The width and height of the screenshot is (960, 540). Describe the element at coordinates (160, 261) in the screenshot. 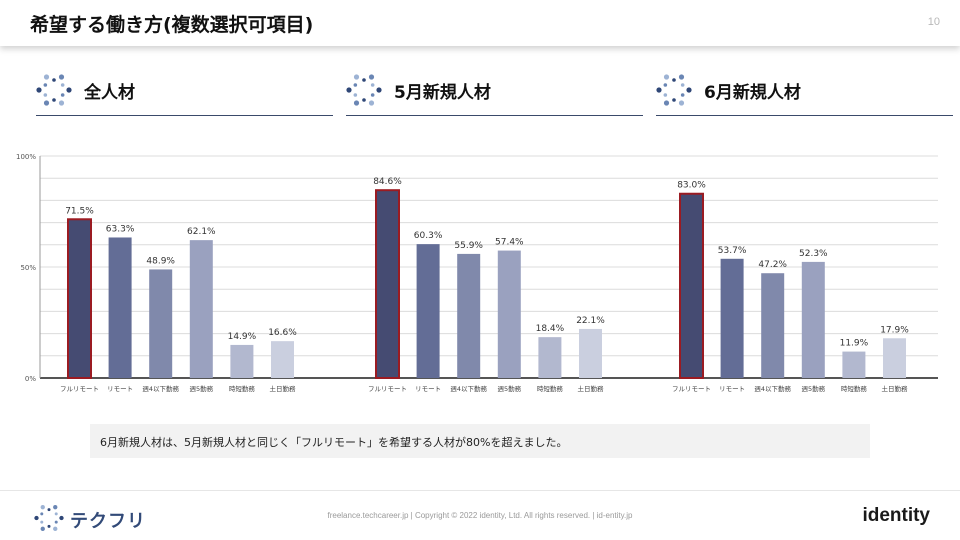

I see `bar-value-label: 48.9%` at that location.